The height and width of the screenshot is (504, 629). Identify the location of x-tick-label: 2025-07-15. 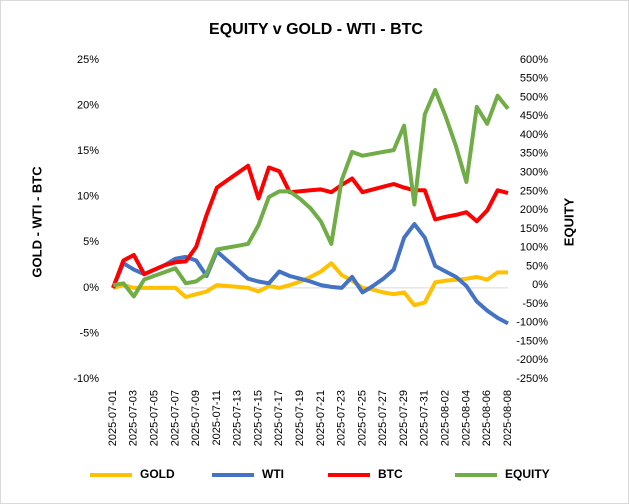
(258, 418).